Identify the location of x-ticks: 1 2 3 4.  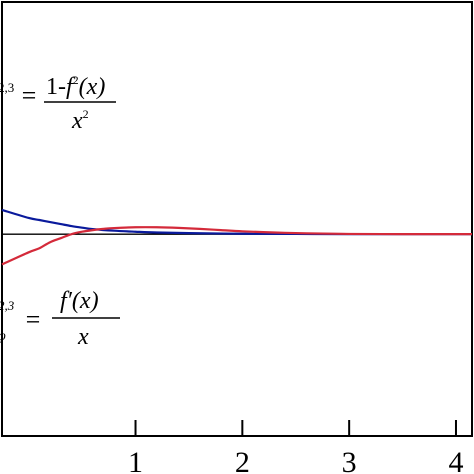
(295, 447).